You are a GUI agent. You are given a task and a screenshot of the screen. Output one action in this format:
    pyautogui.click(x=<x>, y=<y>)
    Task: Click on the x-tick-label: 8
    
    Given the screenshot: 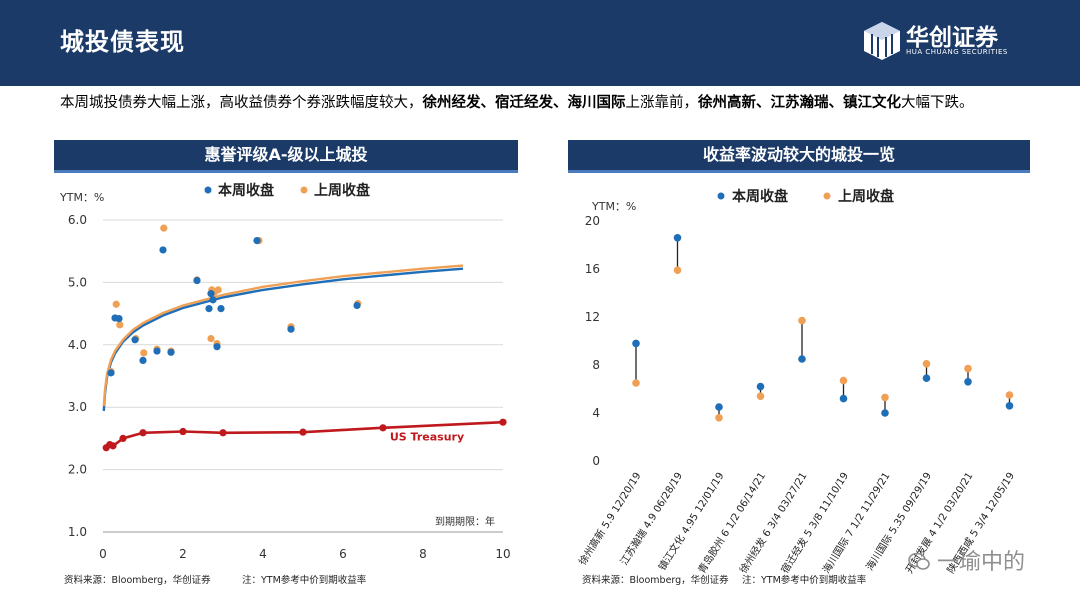 What is the action you would take?
    pyautogui.click(x=423, y=554)
    